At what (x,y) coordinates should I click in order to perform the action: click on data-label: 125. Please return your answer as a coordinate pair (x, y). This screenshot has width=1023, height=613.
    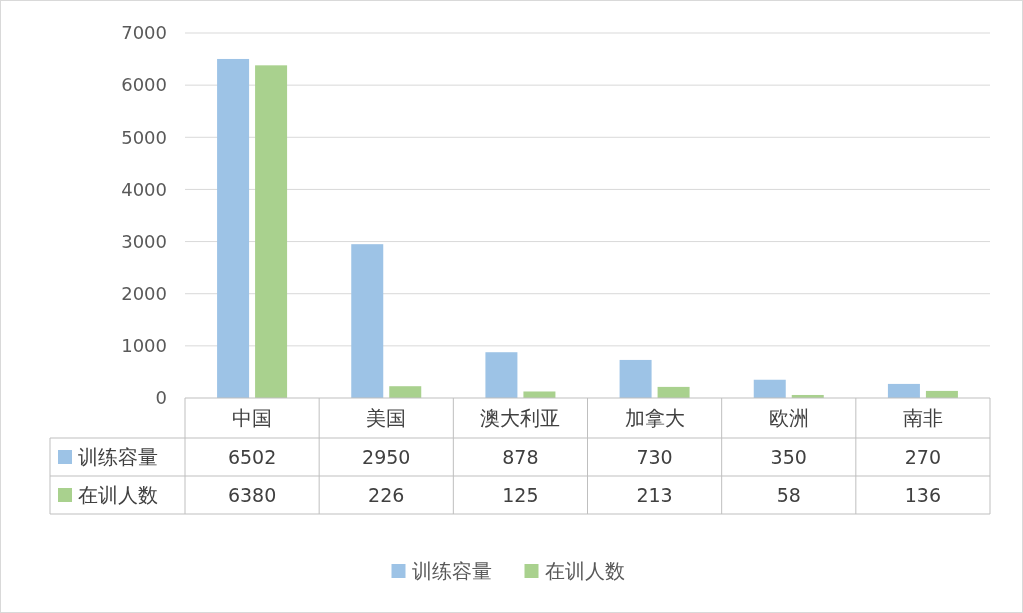
    Looking at the image, I should click on (520, 494).